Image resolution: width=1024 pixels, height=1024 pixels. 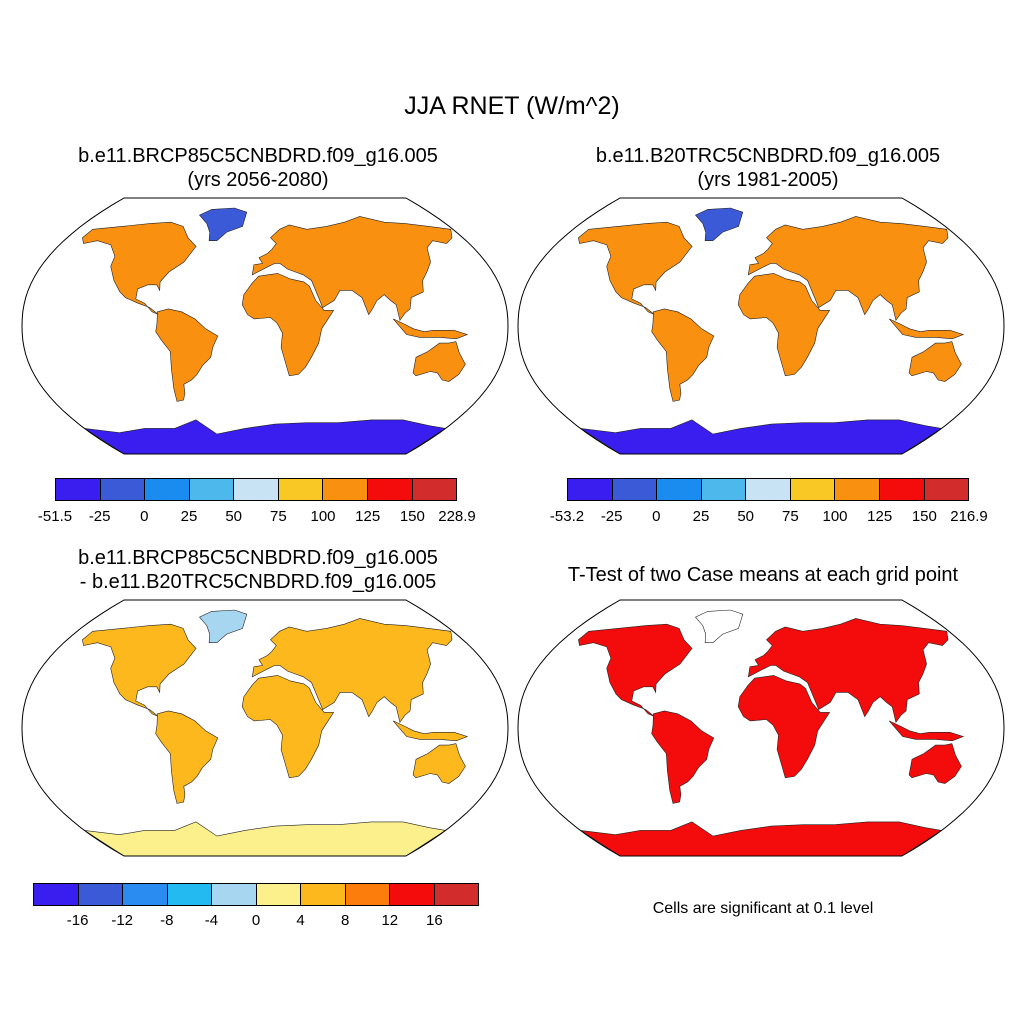 I want to click on panel-future-case: b.e11.BRCP85C5CNBDRD.f09_g16.005, so click(x=258, y=156).